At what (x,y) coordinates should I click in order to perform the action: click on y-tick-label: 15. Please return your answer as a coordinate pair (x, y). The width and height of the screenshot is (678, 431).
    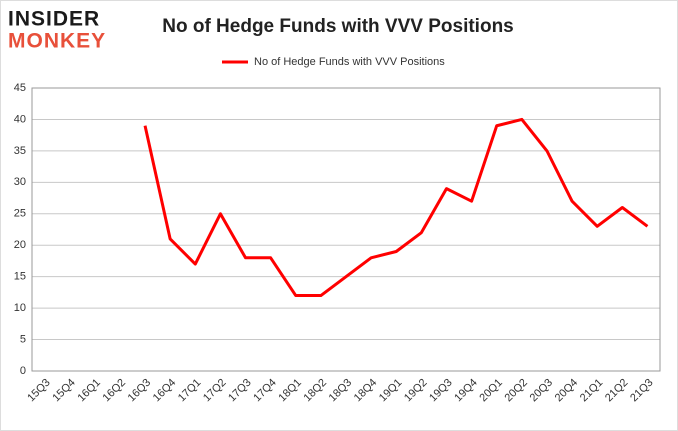
    Looking at the image, I should click on (20, 277).